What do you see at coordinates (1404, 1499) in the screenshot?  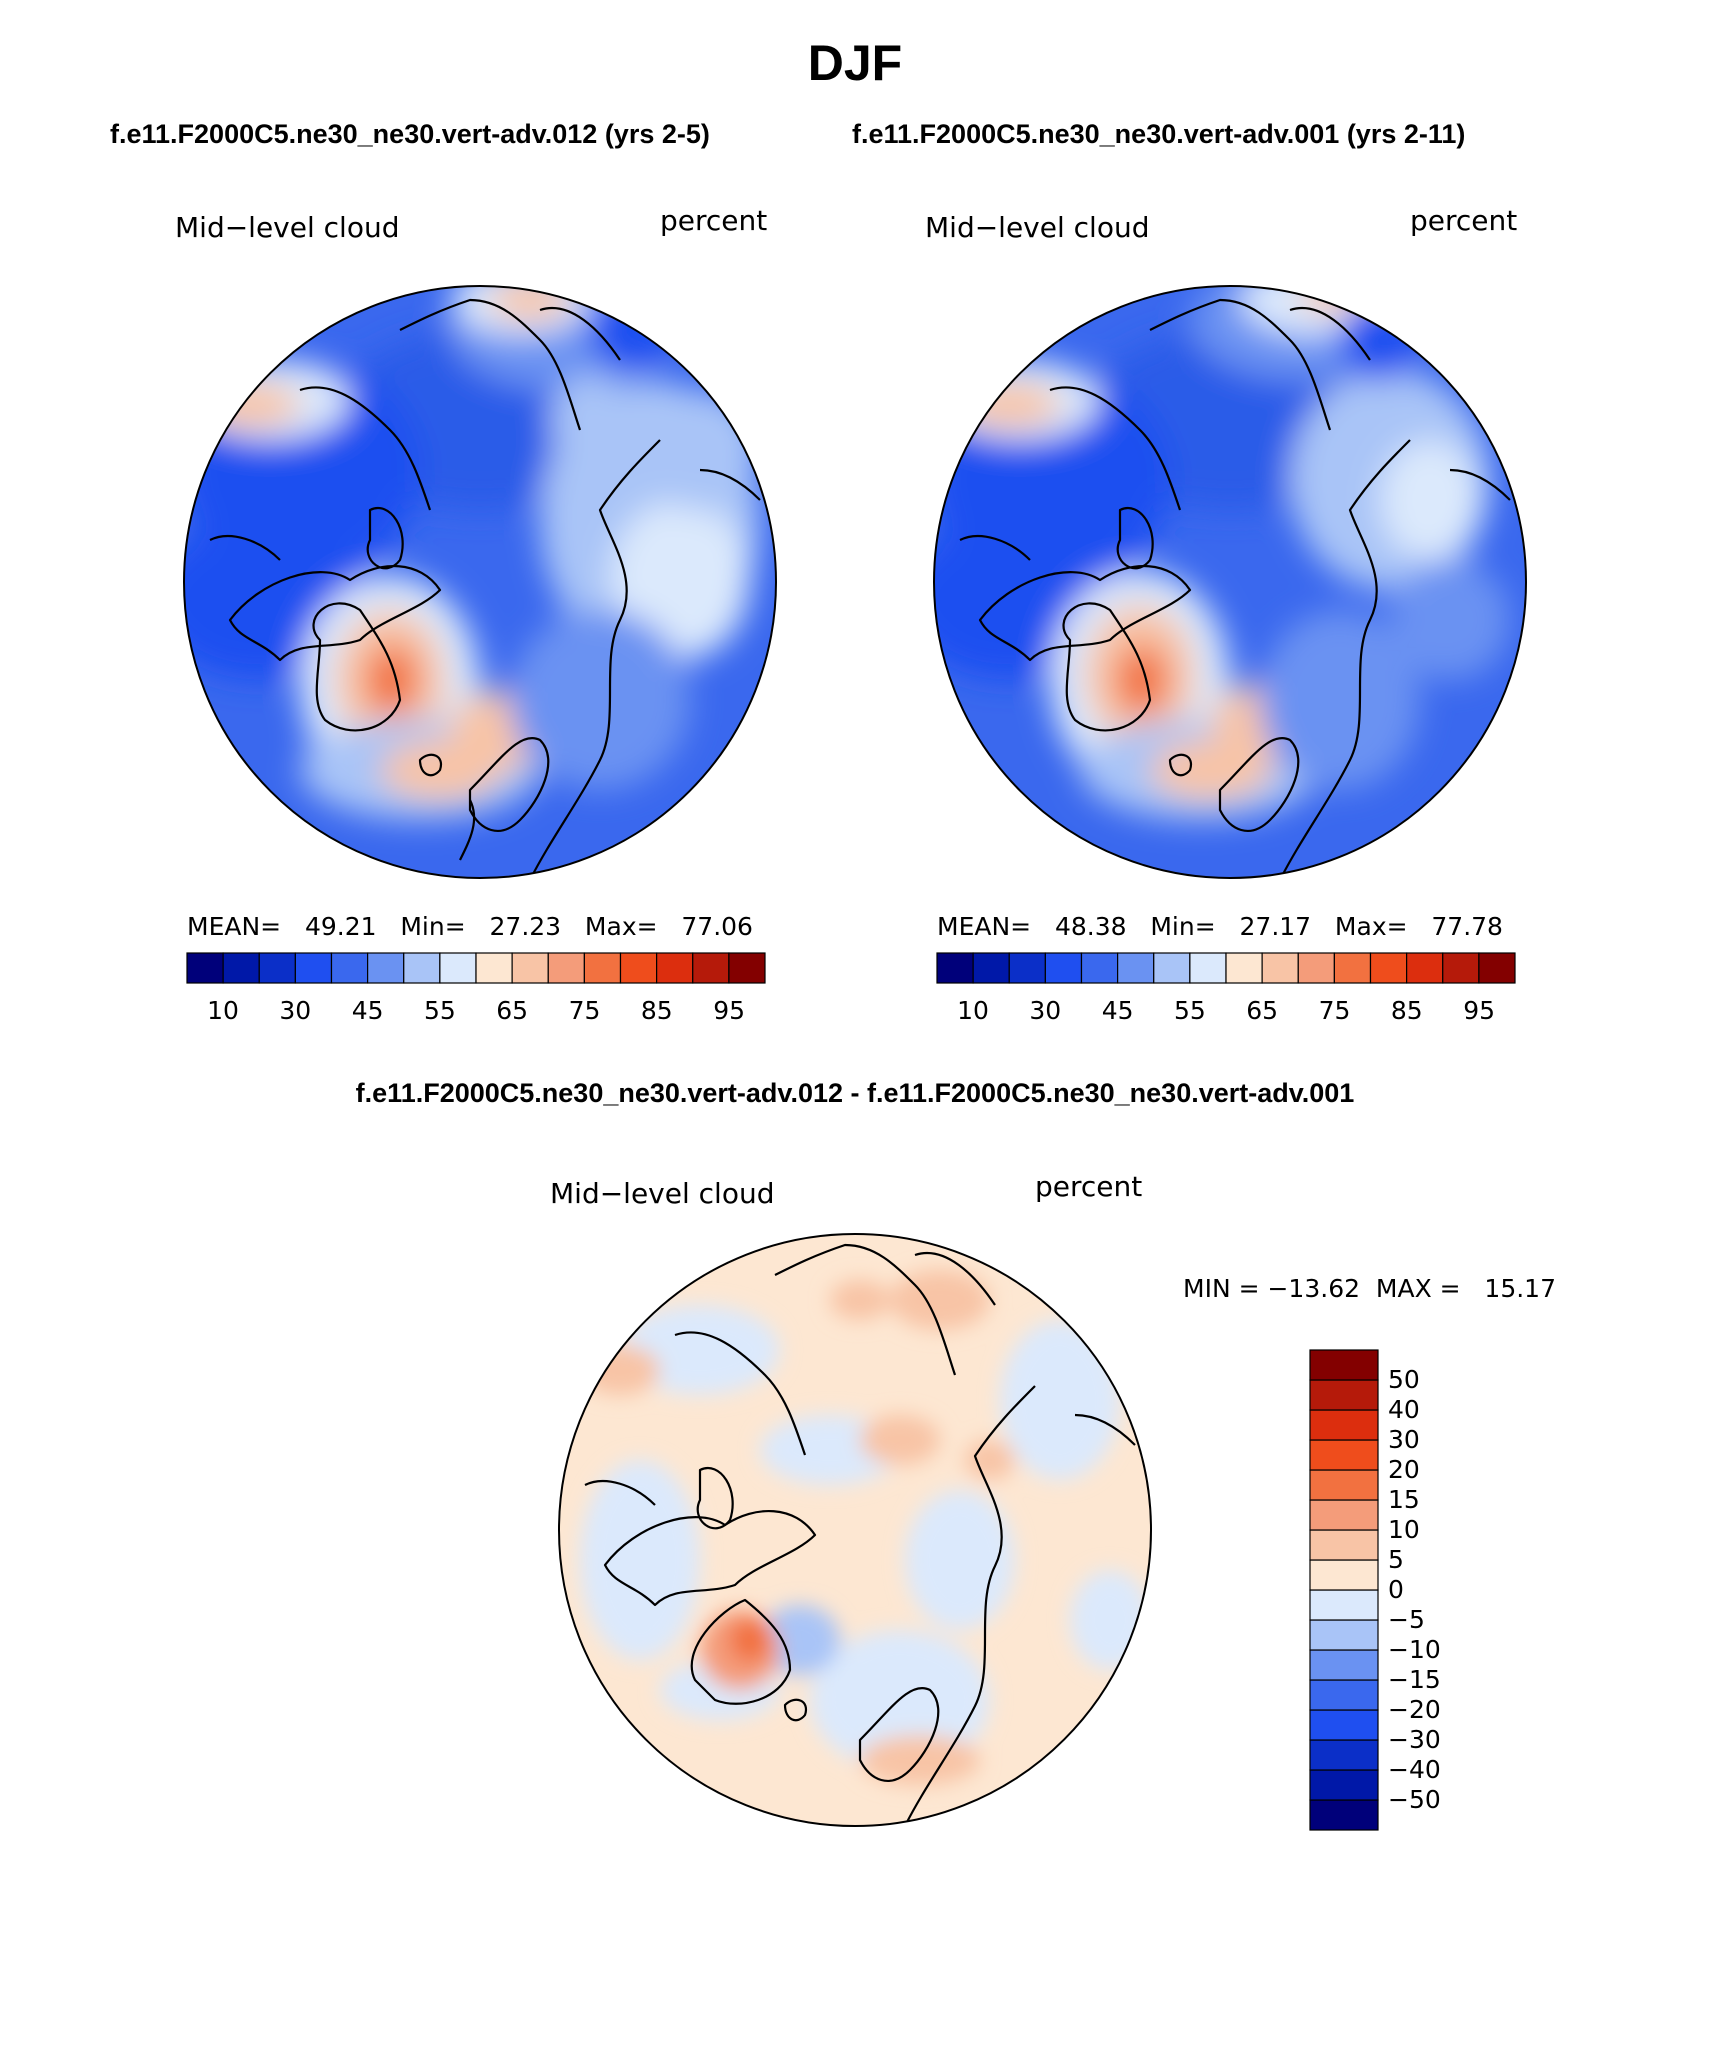 I see `colorbar-tick-label: 15` at bounding box center [1404, 1499].